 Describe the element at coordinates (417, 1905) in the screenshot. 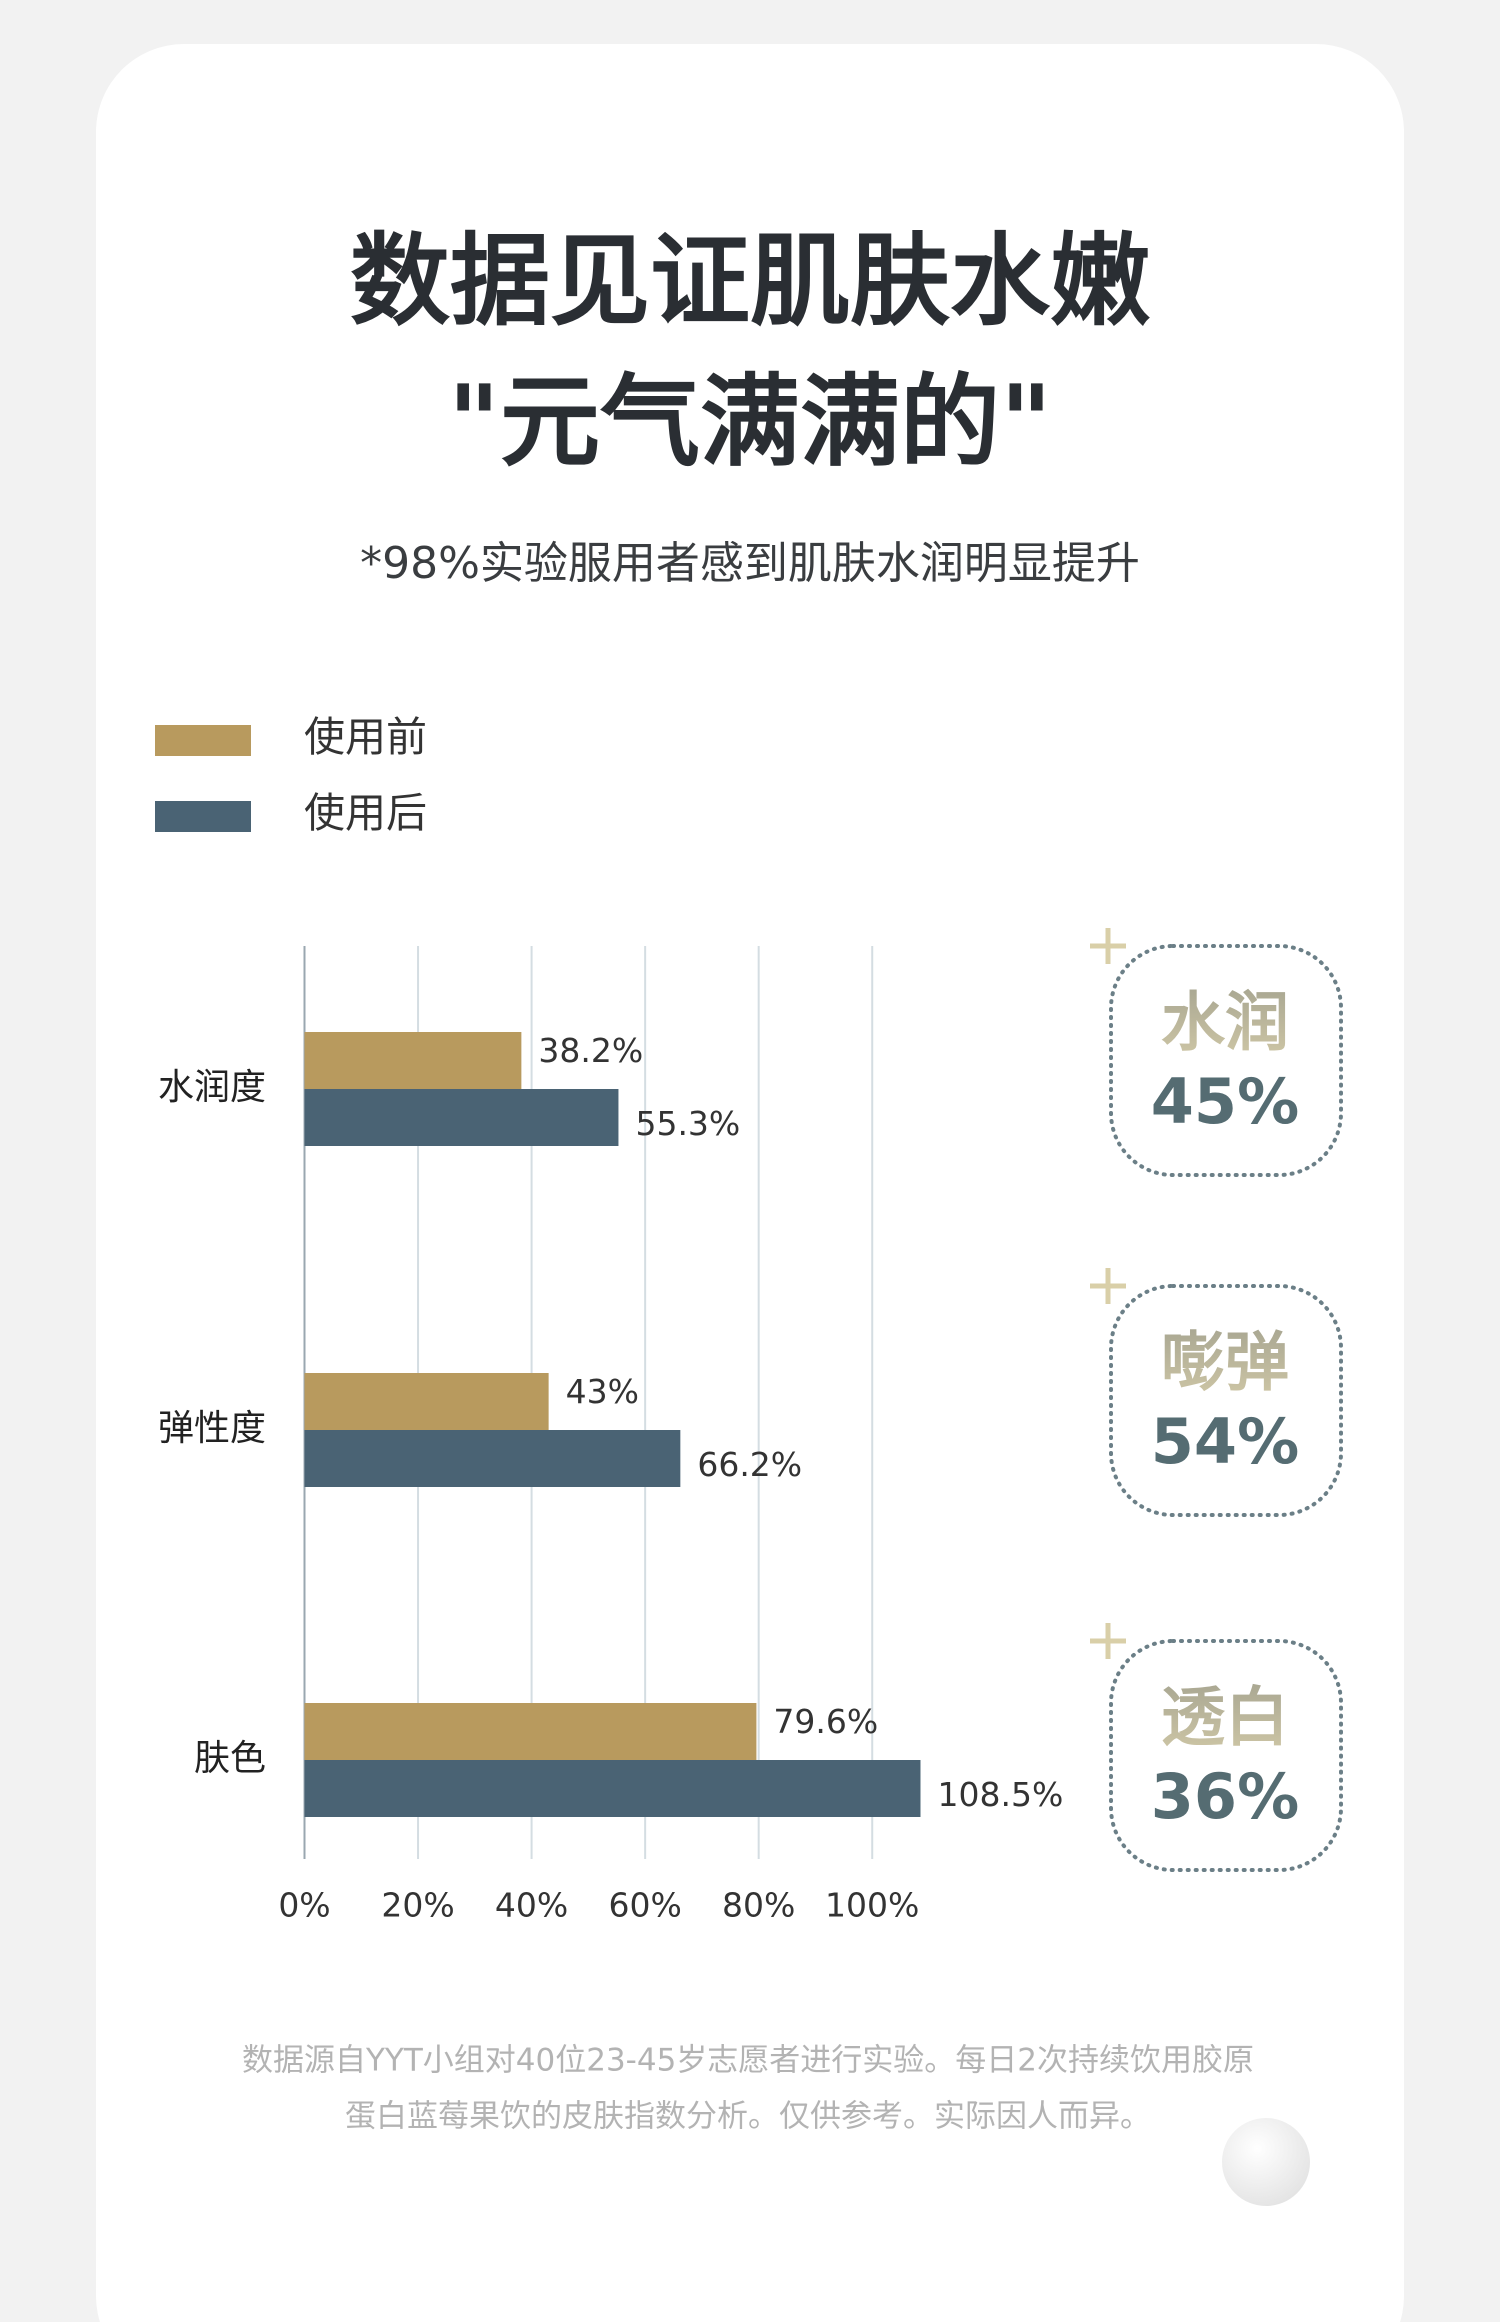

I see `x-tick-label: 20%` at that location.